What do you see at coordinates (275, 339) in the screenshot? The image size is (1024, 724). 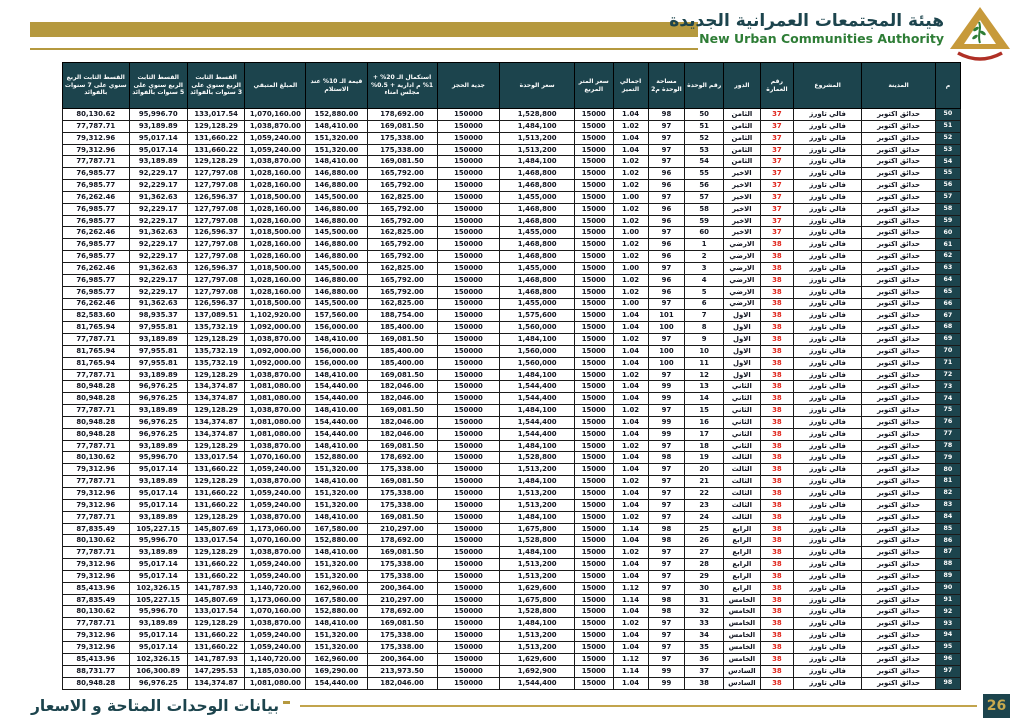 I see `cell-remaining_amount: 1,038,870.00` at bounding box center [275, 339].